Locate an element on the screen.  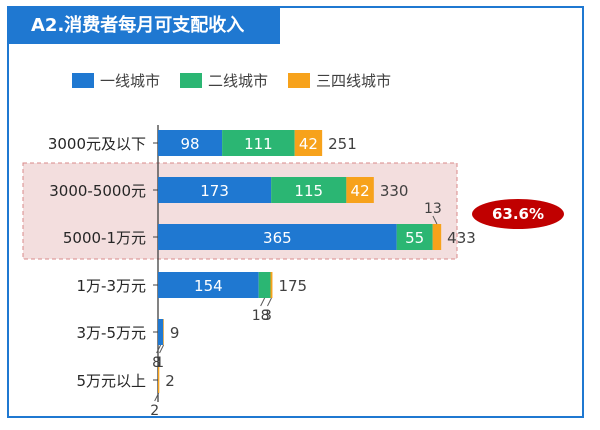
chart-title: A2.消费者每月可支配收入 is located at coordinates (144, 26).